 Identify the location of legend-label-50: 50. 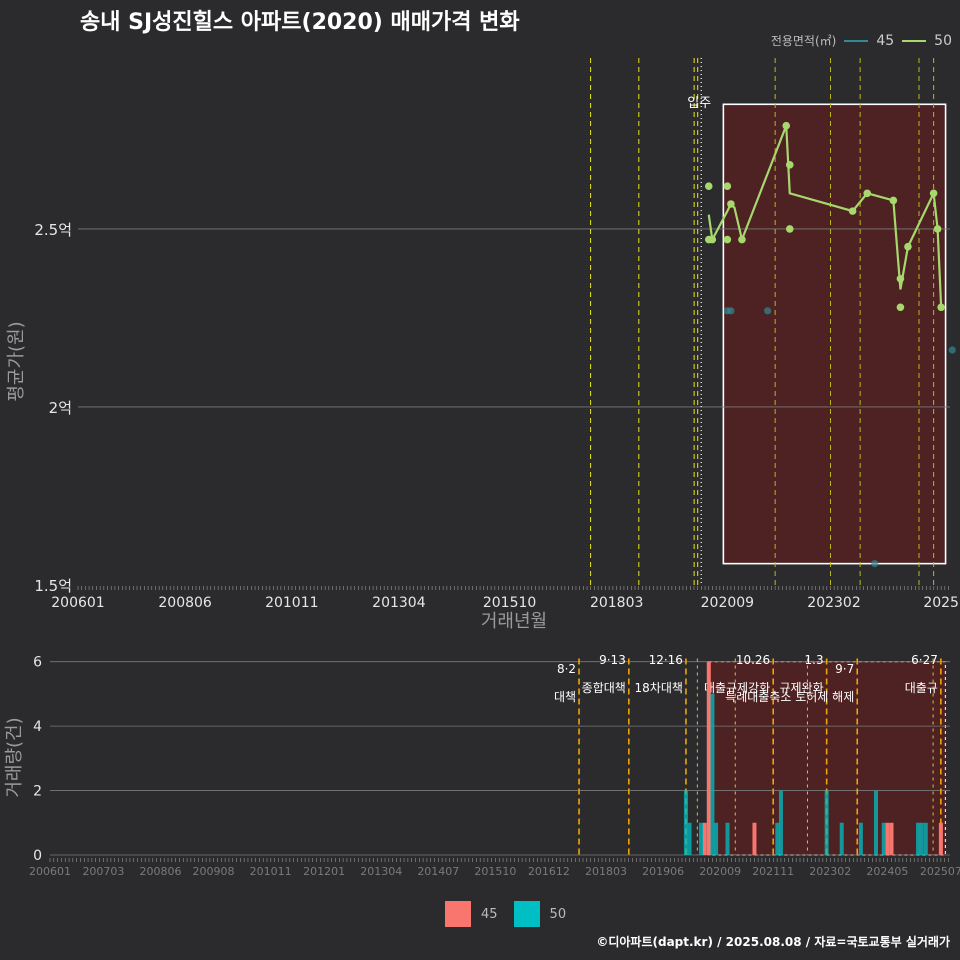
(943, 40).